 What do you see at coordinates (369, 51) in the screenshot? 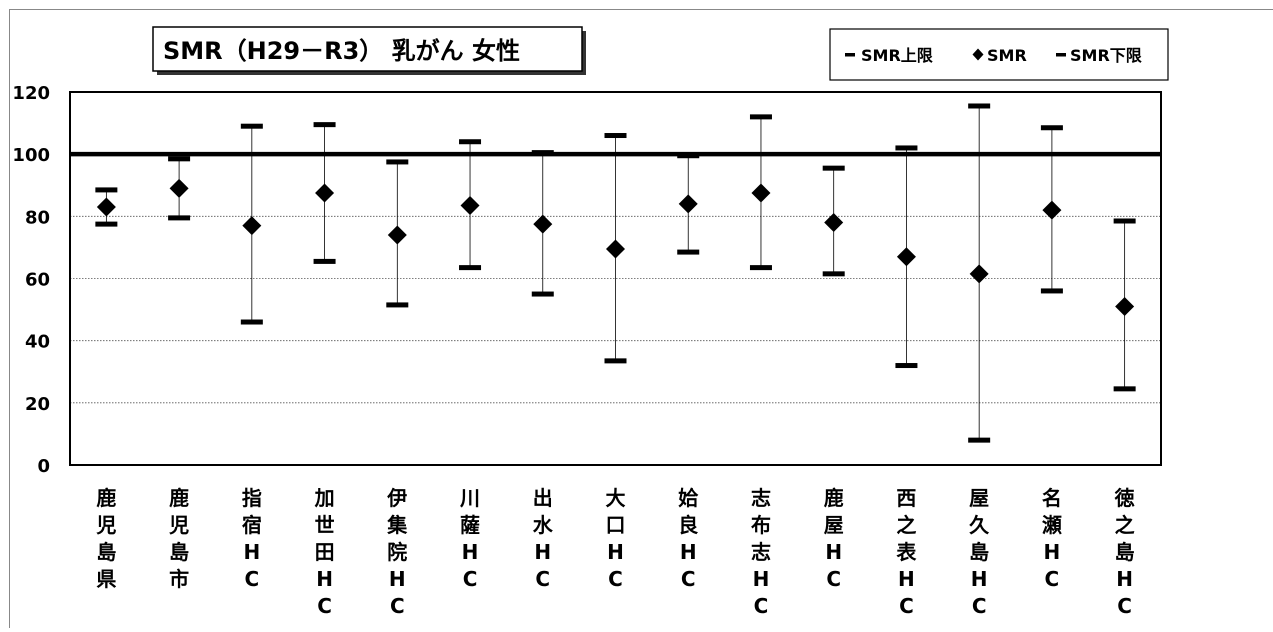
I see `title-box: SMR（H29－R3） 乳がん 女性` at bounding box center [369, 51].